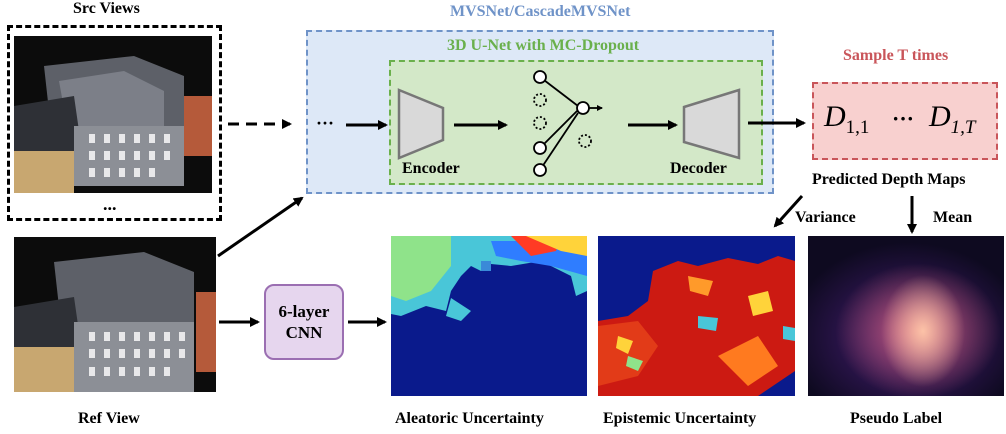 Image resolution: width=1006 pixels, height=434 pixels. What do you see at coordinates (109, 418) in the screenshot?
I see `ref-view-title: Ref View` at bounding box center [109, 418].